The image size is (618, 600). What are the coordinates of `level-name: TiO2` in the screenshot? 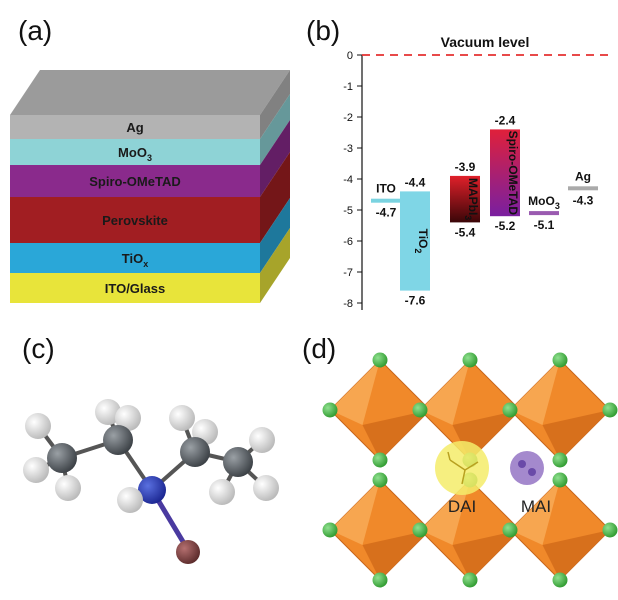 It's located at (421, 241).